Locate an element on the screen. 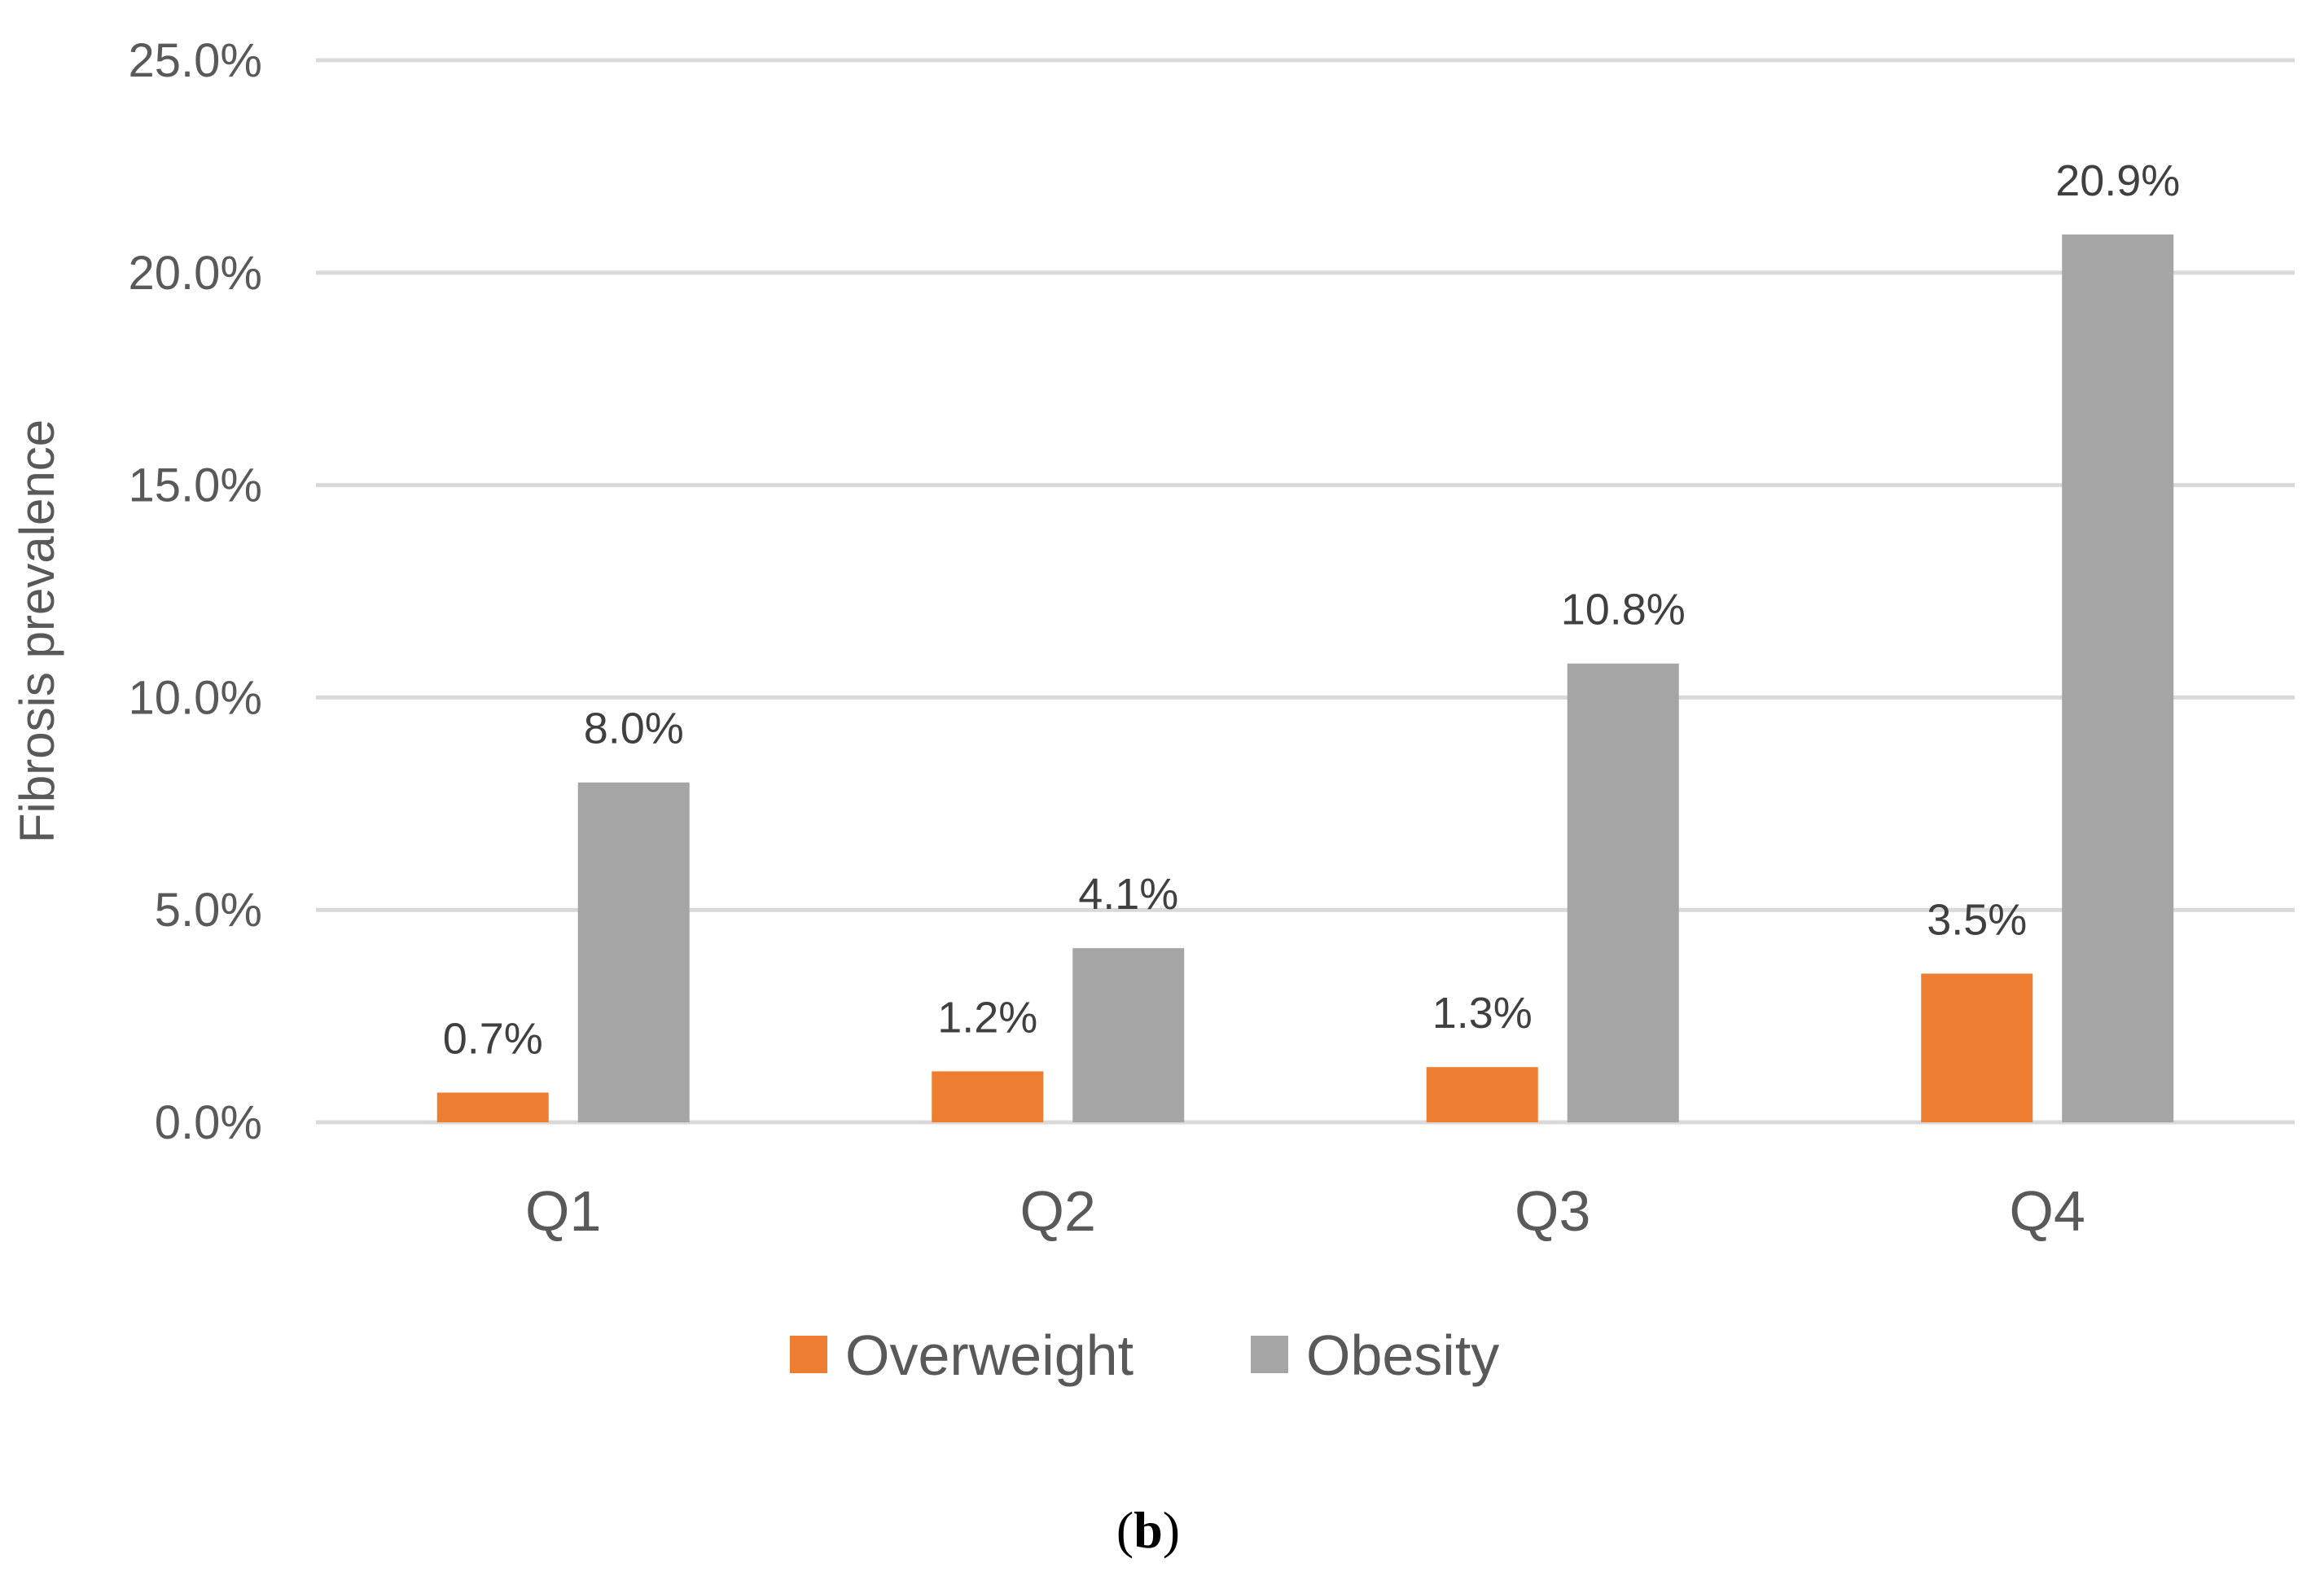 This screenshot has height=1589, width=2324. data-label: 8.0% is located at coordinates (634, 729).